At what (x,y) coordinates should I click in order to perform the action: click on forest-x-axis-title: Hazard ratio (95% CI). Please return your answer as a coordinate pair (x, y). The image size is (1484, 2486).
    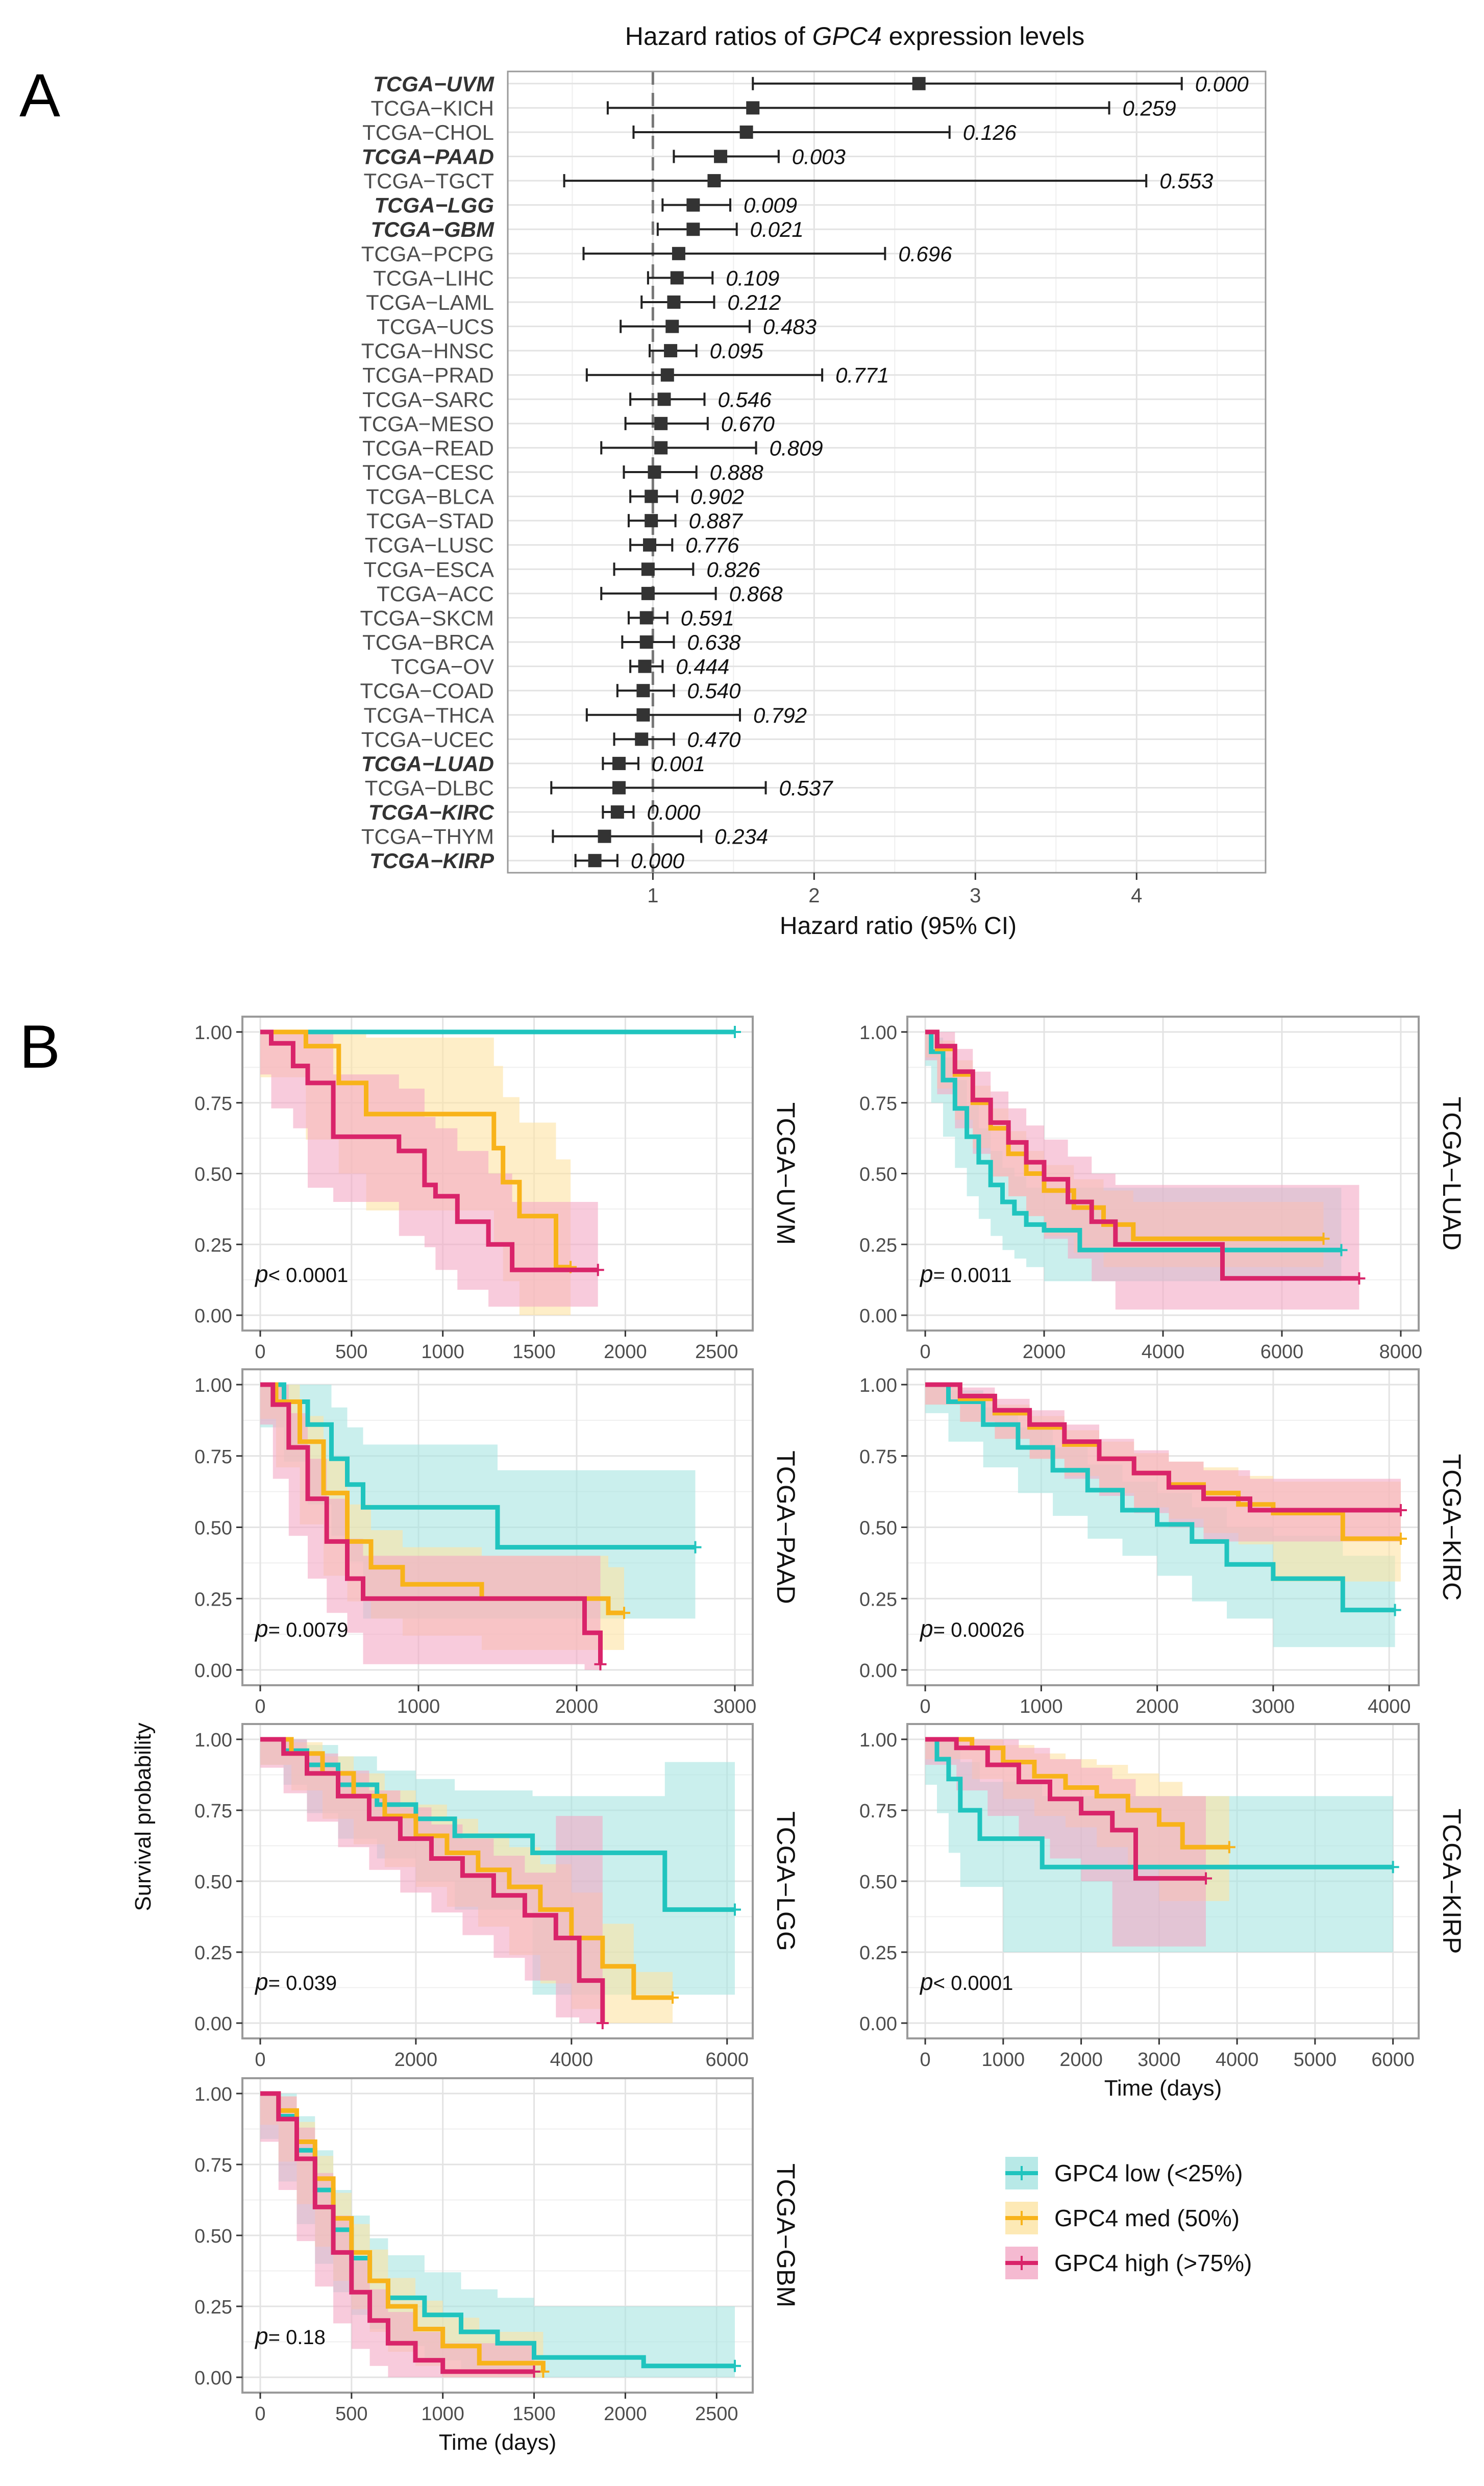
    Looking at the image, I should click on (899, 927).